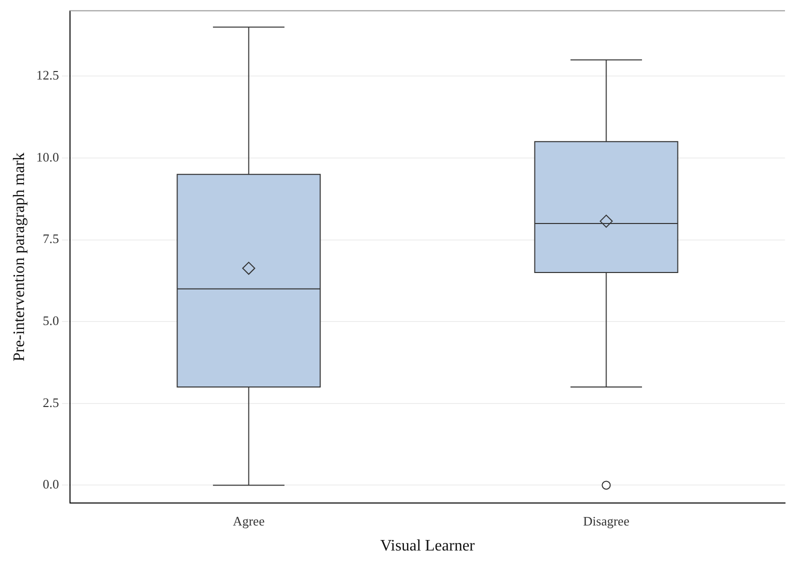 This screenshot has width=792, height=566. I want to click on y-tick-label: 2.5, so click(50, 402).